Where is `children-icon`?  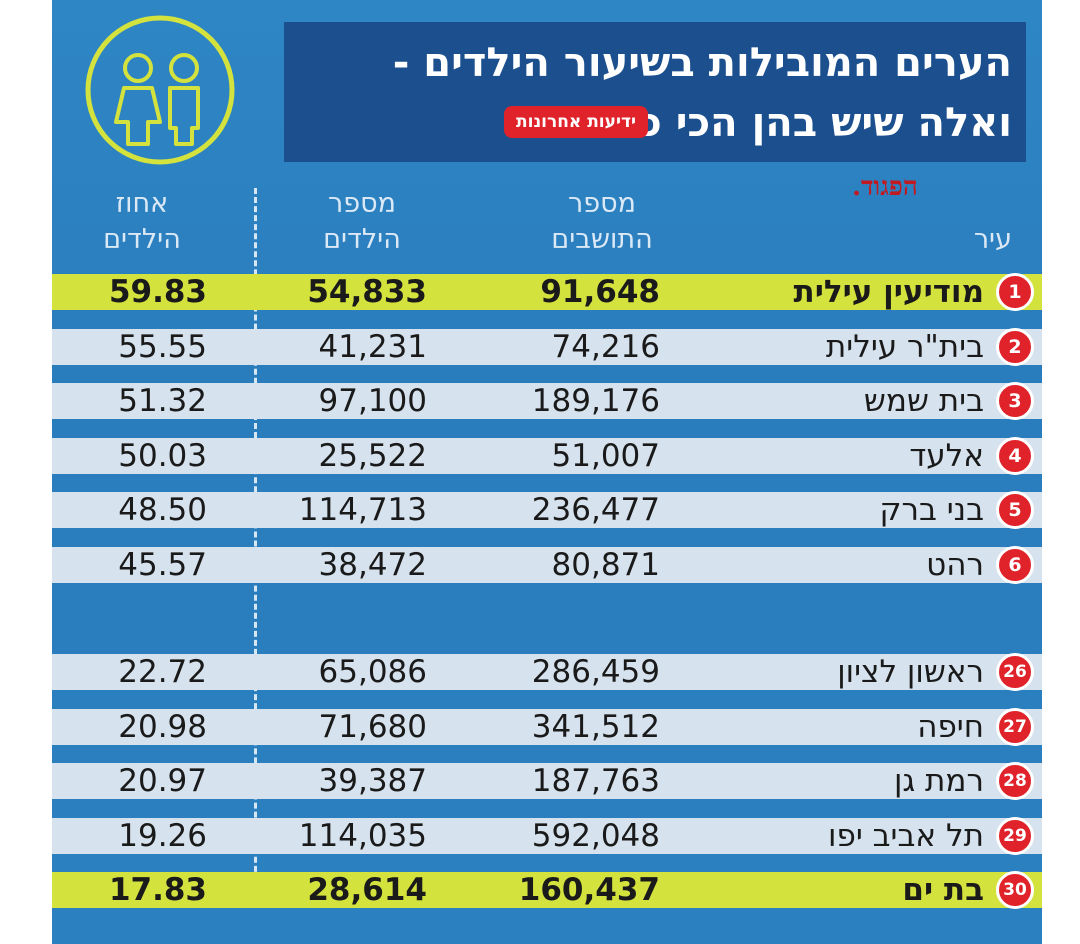 children-icon is located at coordinates (160, 90).